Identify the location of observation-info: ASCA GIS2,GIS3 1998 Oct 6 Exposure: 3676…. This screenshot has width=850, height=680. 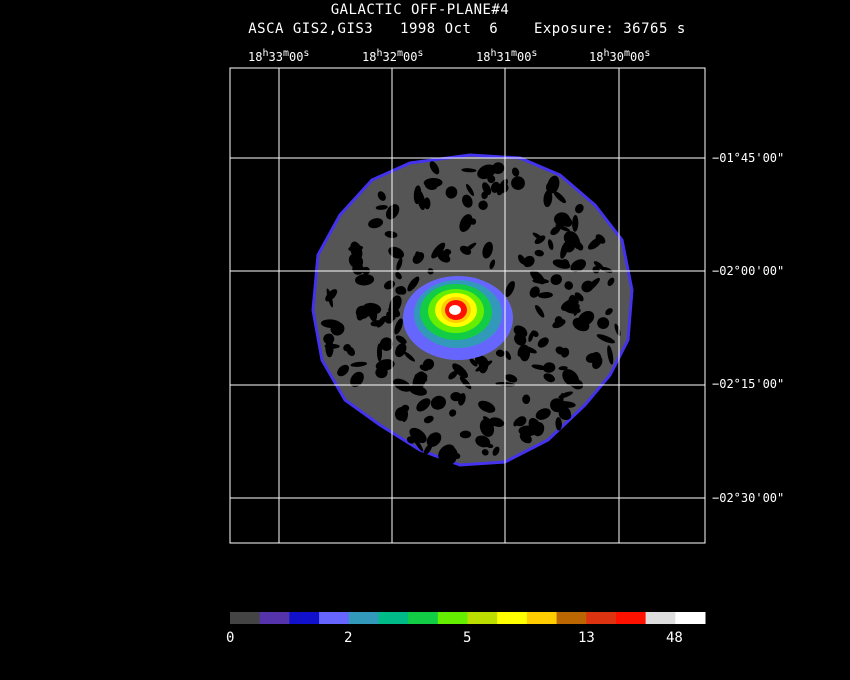
(467, 29).